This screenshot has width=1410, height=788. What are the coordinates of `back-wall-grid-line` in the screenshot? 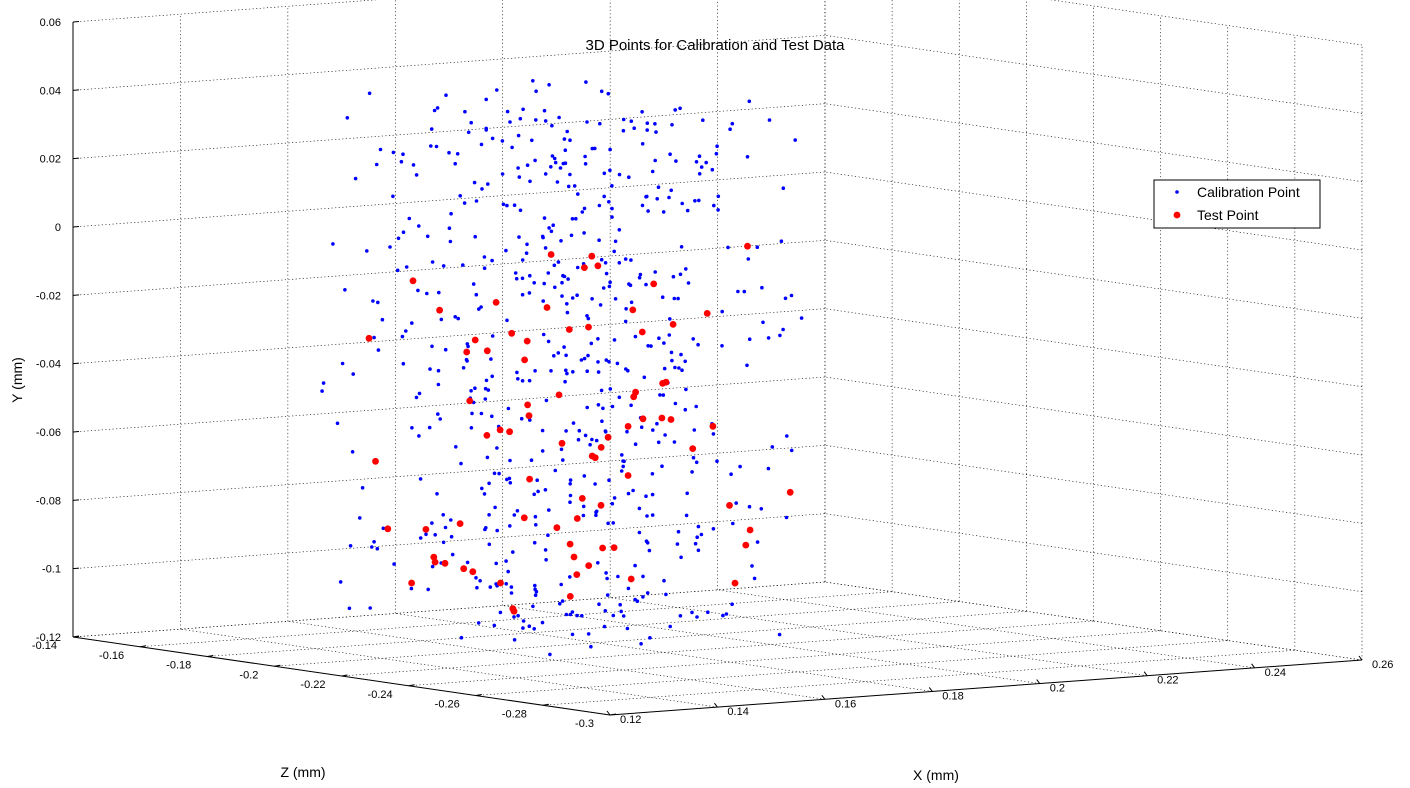 It's located at (449, 268).